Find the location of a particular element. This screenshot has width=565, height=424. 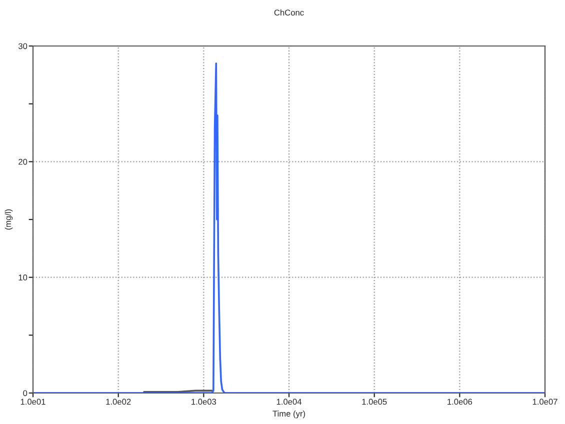

x-tick-label: 1.0e01 is located at coordinates (33, 401).